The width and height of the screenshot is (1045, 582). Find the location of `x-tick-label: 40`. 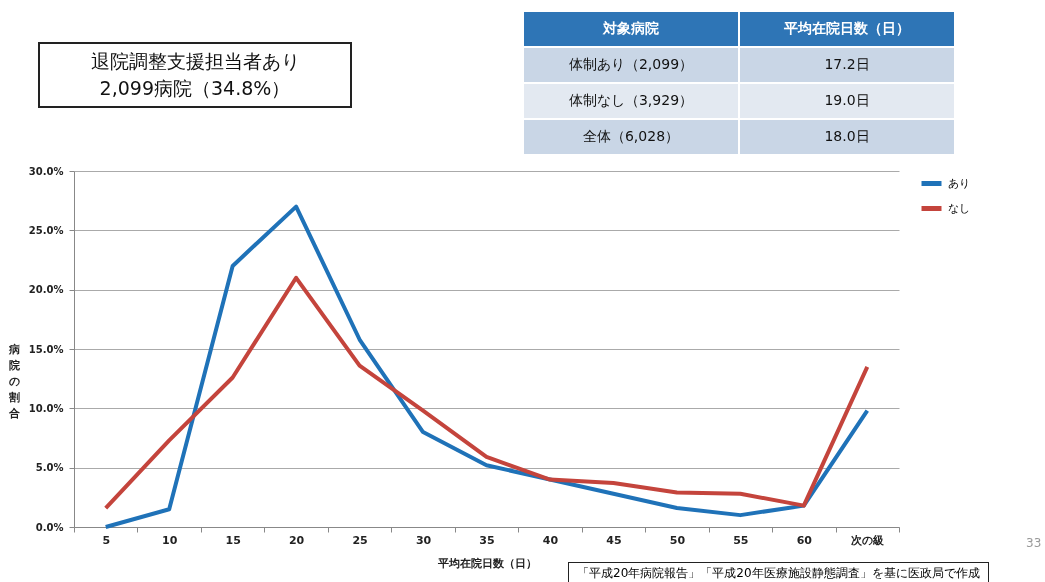

x-tick-label: 40 is located at coordinates (550, 540).